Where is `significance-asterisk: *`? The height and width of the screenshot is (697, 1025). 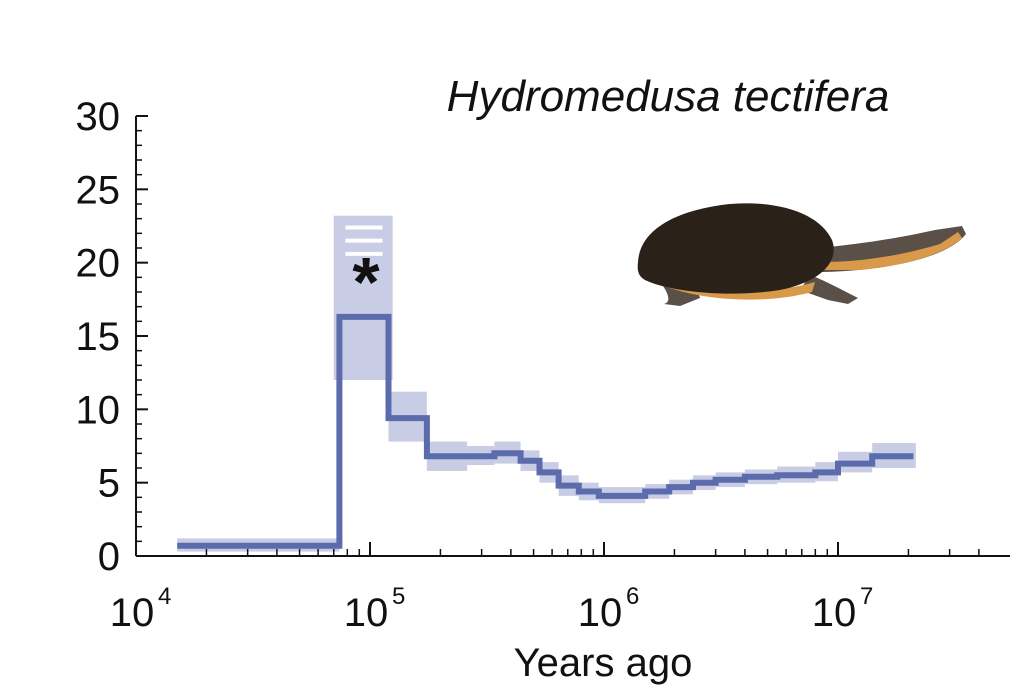 significance-asterisk: * is located at coordinates (366, 282).